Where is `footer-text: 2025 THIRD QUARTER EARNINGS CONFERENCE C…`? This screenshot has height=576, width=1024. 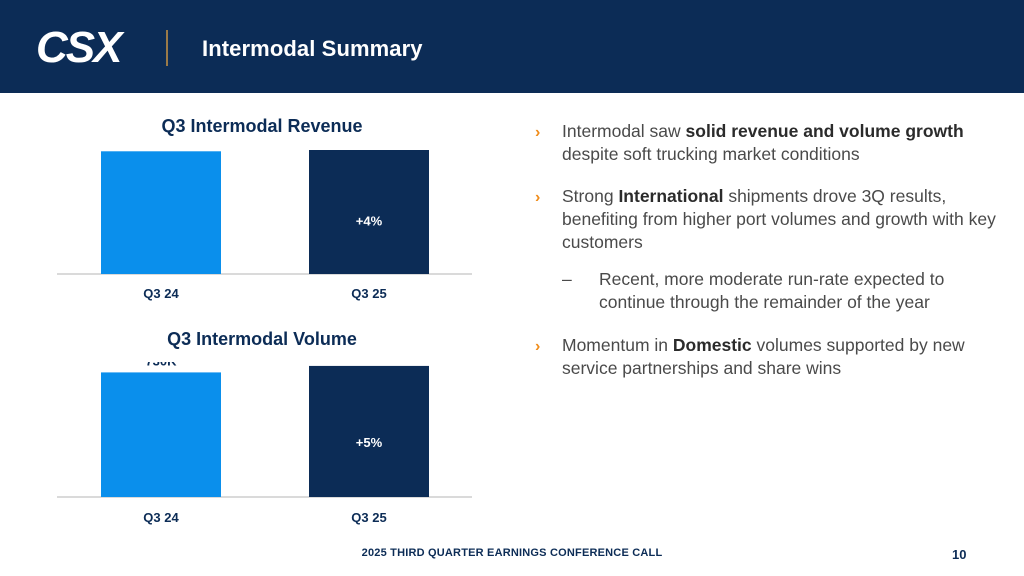
footer-text: 2025 THIRD QUARTER EARNINGS CONFERENCE C… is located at coordinates (512, 553).